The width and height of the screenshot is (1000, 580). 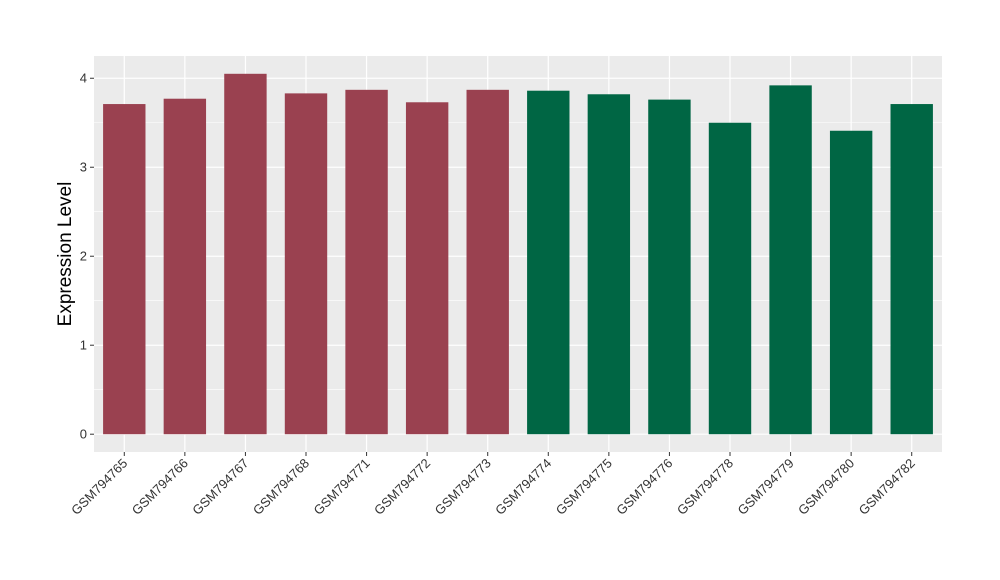 I want to click on bar-GSM794776, so click(x=669, y=267).